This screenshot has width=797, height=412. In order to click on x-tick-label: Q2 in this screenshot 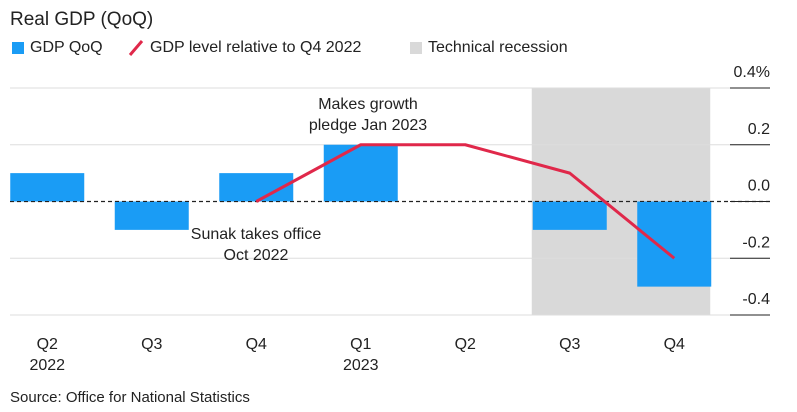, I will do `click(465, 344)`.